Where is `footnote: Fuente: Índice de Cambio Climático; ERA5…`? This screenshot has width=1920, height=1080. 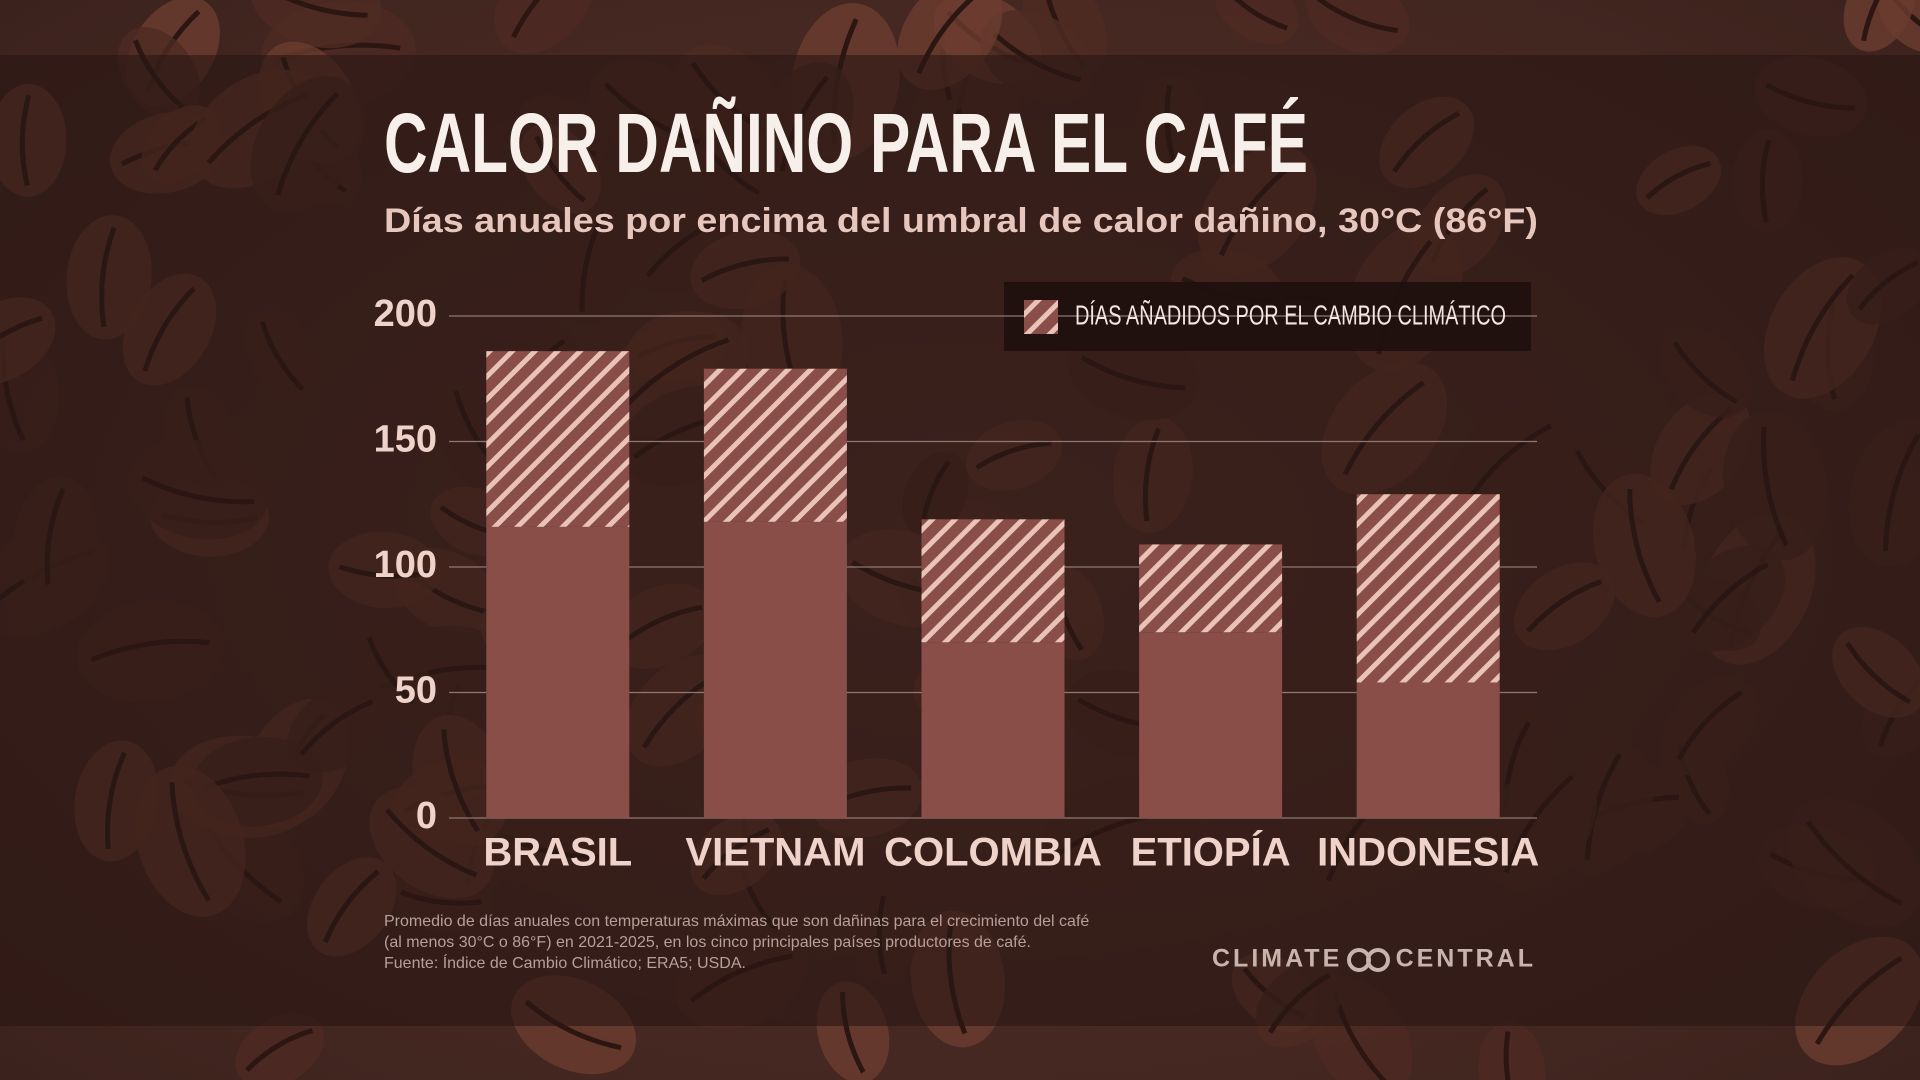
footnote: Fuente: Índice de Cambio Climático; ERA5… is located at coordinates (565, 962).